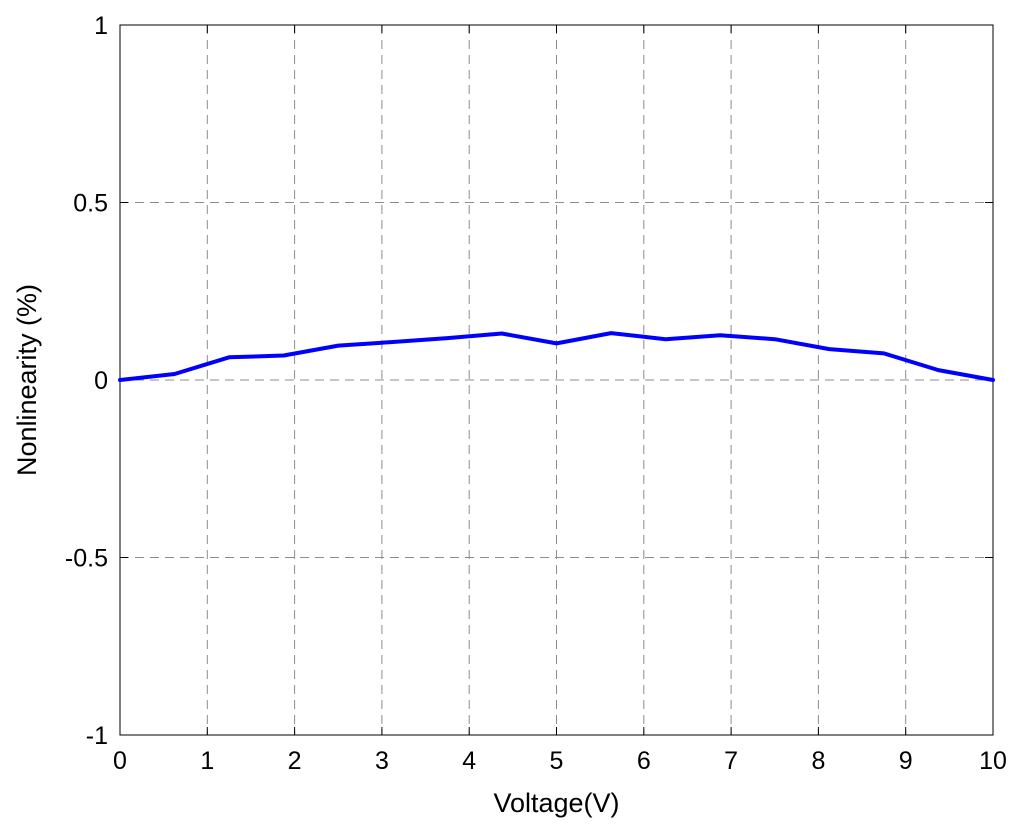  I want to click on x-tick-label: 6, so click(644, 761).